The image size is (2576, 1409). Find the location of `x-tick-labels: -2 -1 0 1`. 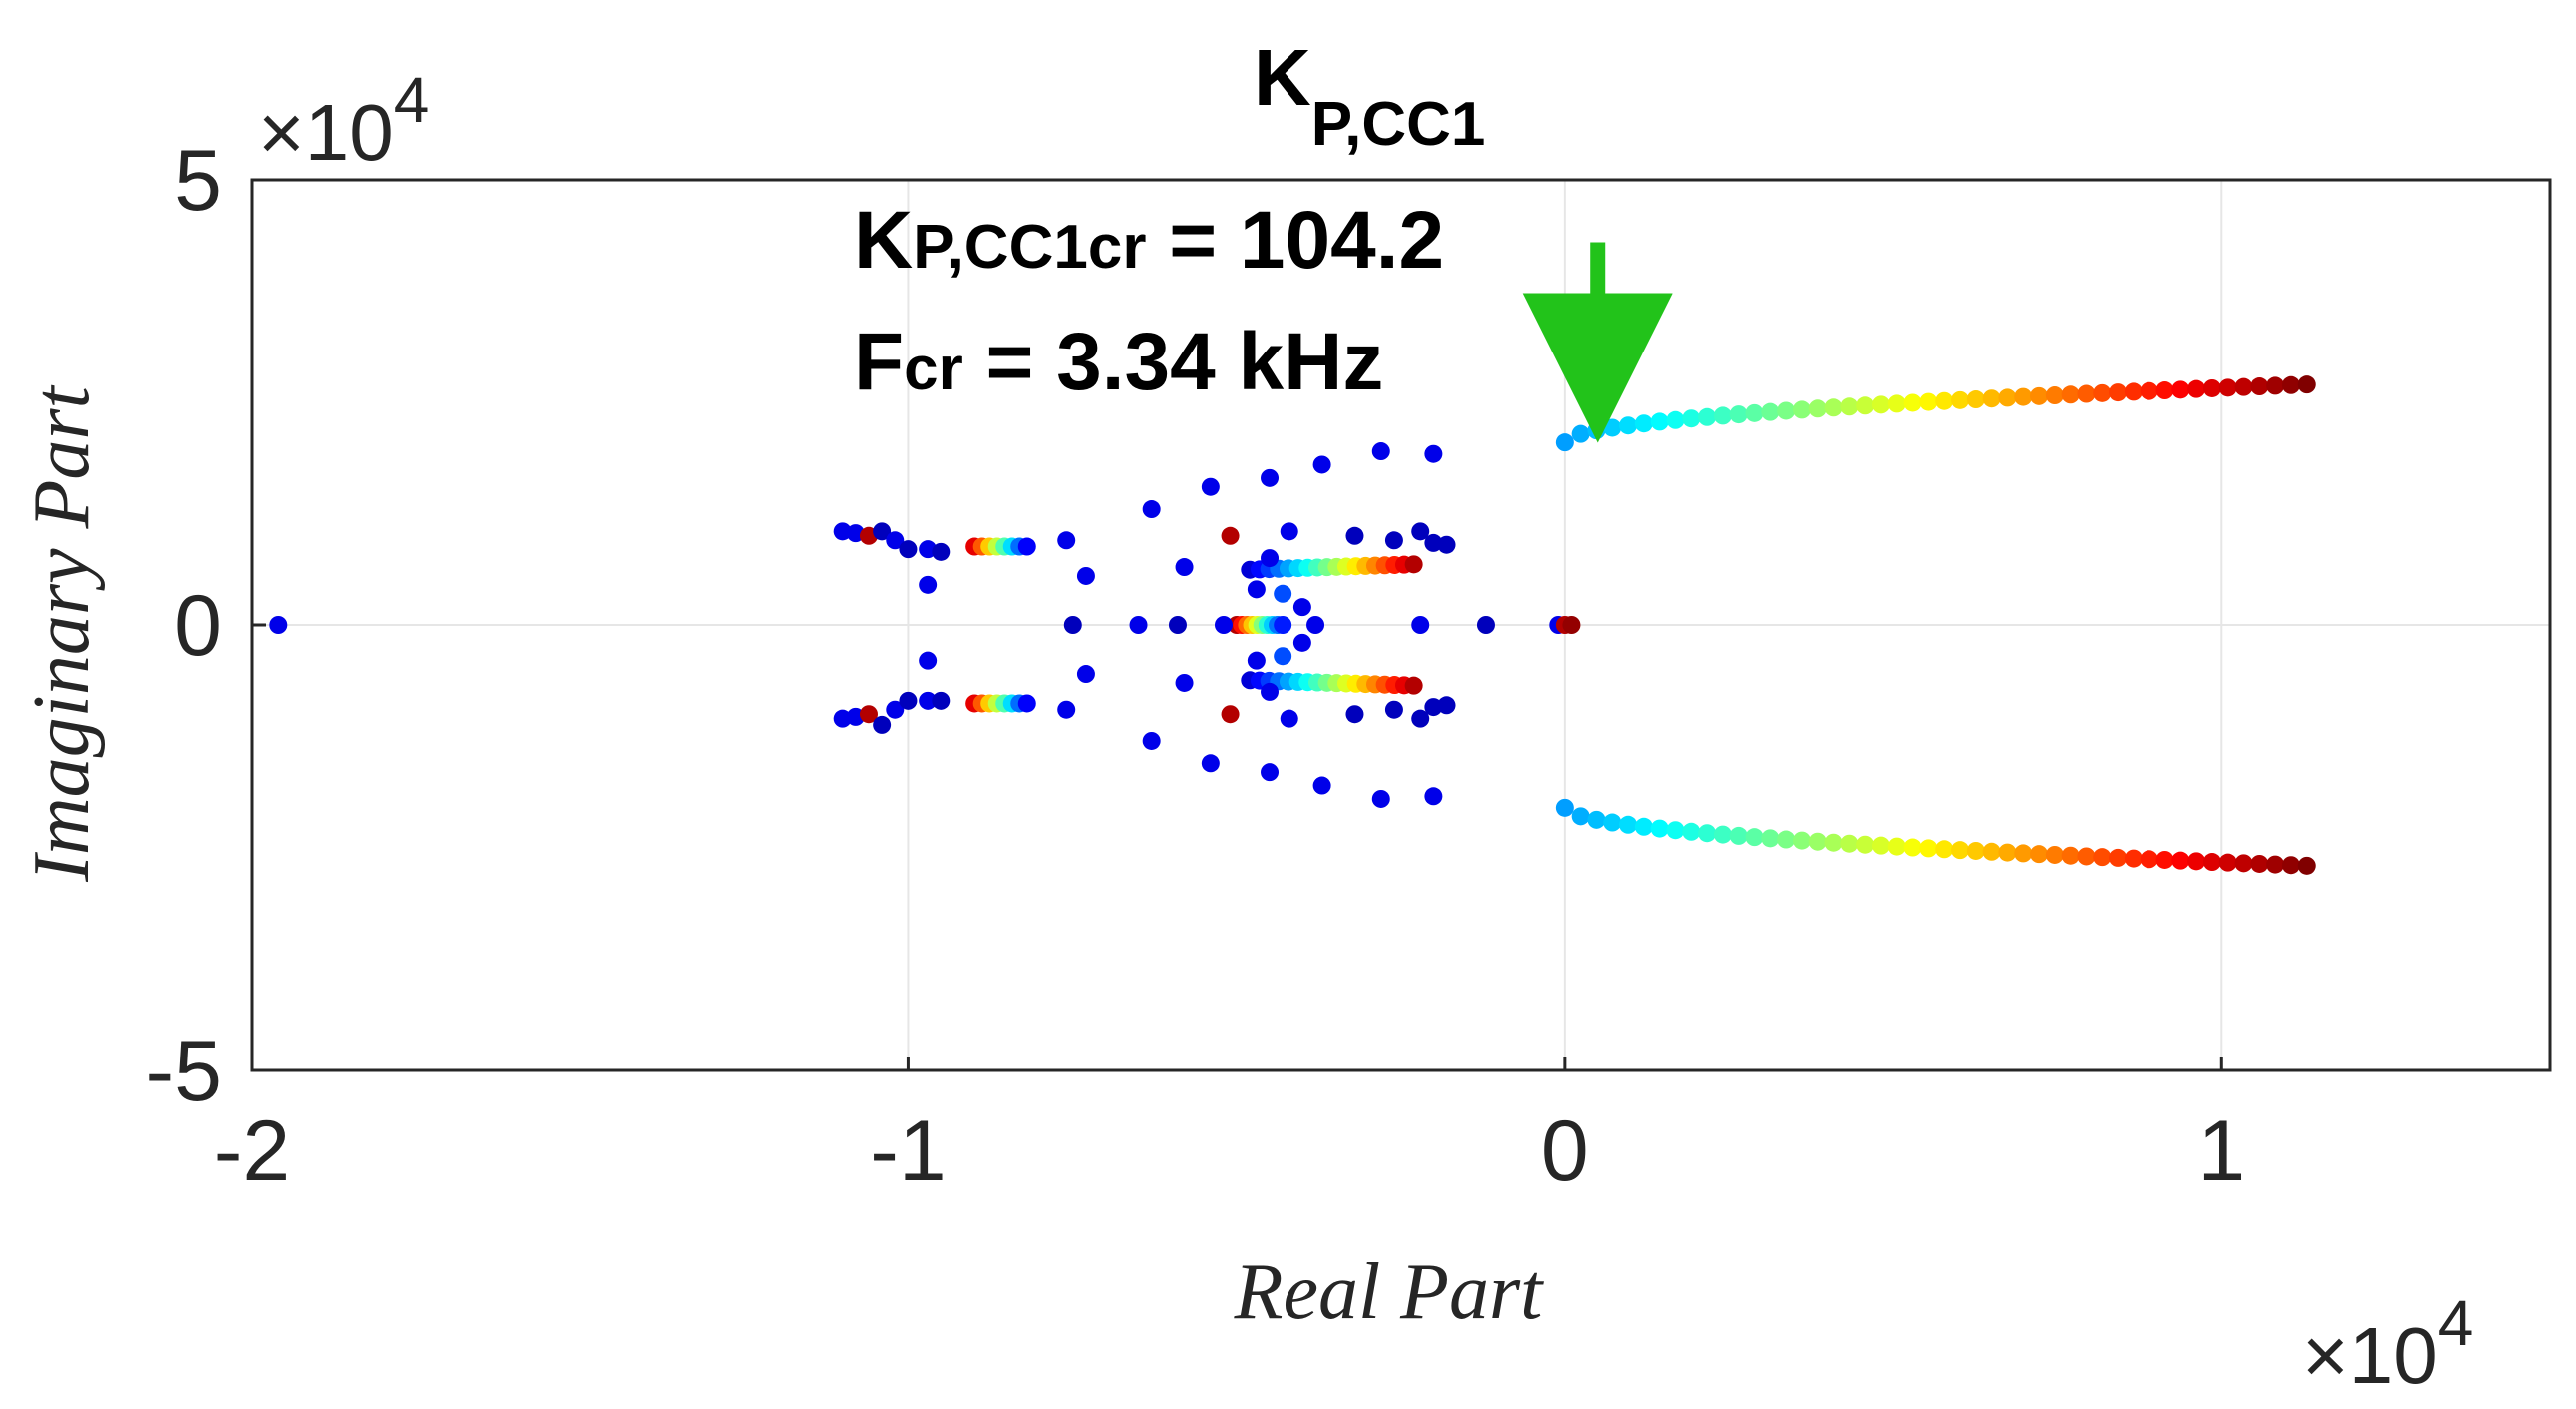

x-tick-labels: -2 -1 0 1 is located at coordinates (1230, 1128).